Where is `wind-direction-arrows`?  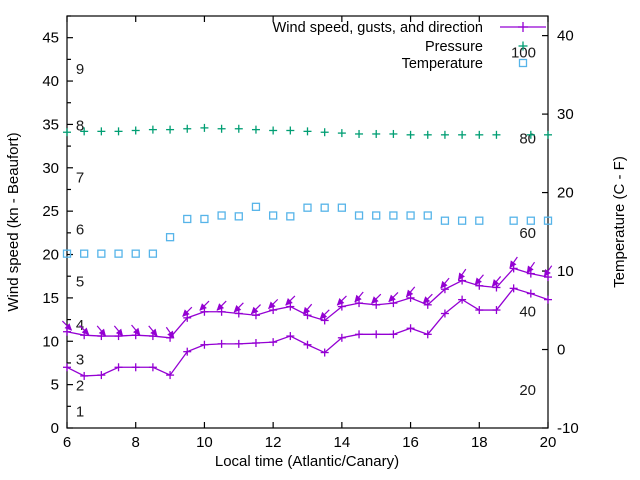 wind-direction-arrows is located at coordinates (307, 297).